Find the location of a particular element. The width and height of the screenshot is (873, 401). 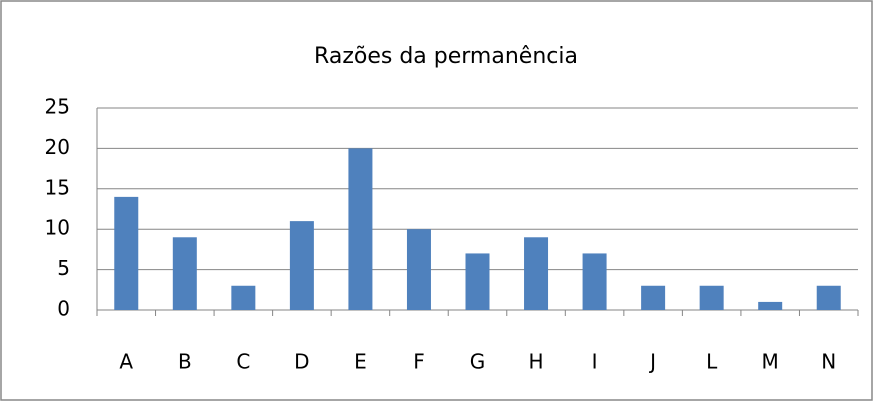

x-tick-label: N is located at coordinates (828, 362).